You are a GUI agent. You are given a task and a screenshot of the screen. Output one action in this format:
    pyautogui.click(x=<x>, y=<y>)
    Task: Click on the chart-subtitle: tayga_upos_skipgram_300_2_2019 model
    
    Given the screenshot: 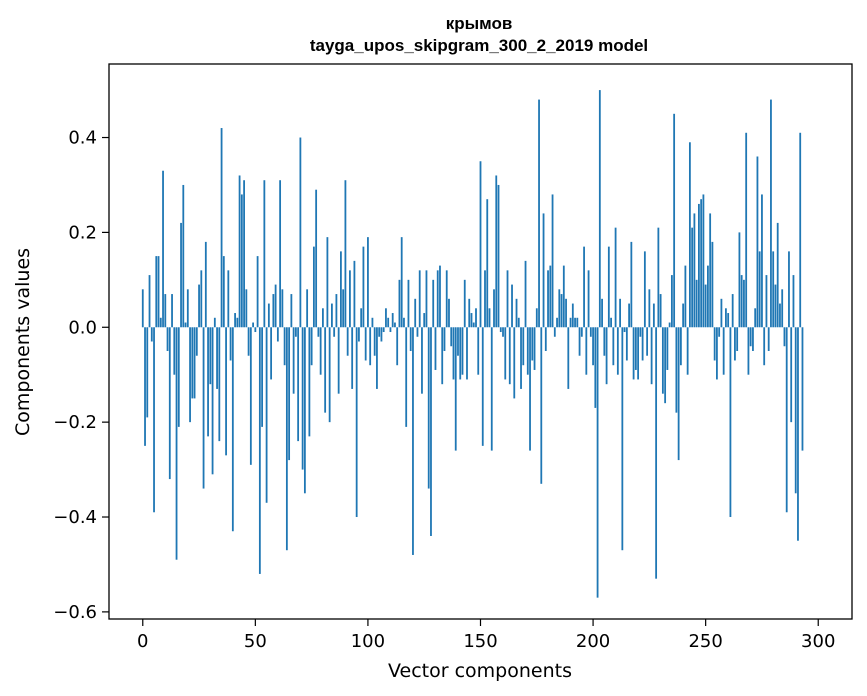 What is the action you would take?
    pyautogui.click(x=479, y=45)
    